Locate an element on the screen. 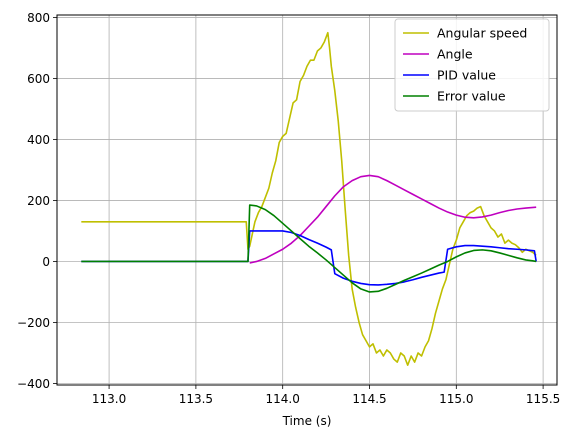  x-axis-ticks: 113.0 113.5 114.0 114.5 115.0 115.5 is located at coordinates (326, 395).